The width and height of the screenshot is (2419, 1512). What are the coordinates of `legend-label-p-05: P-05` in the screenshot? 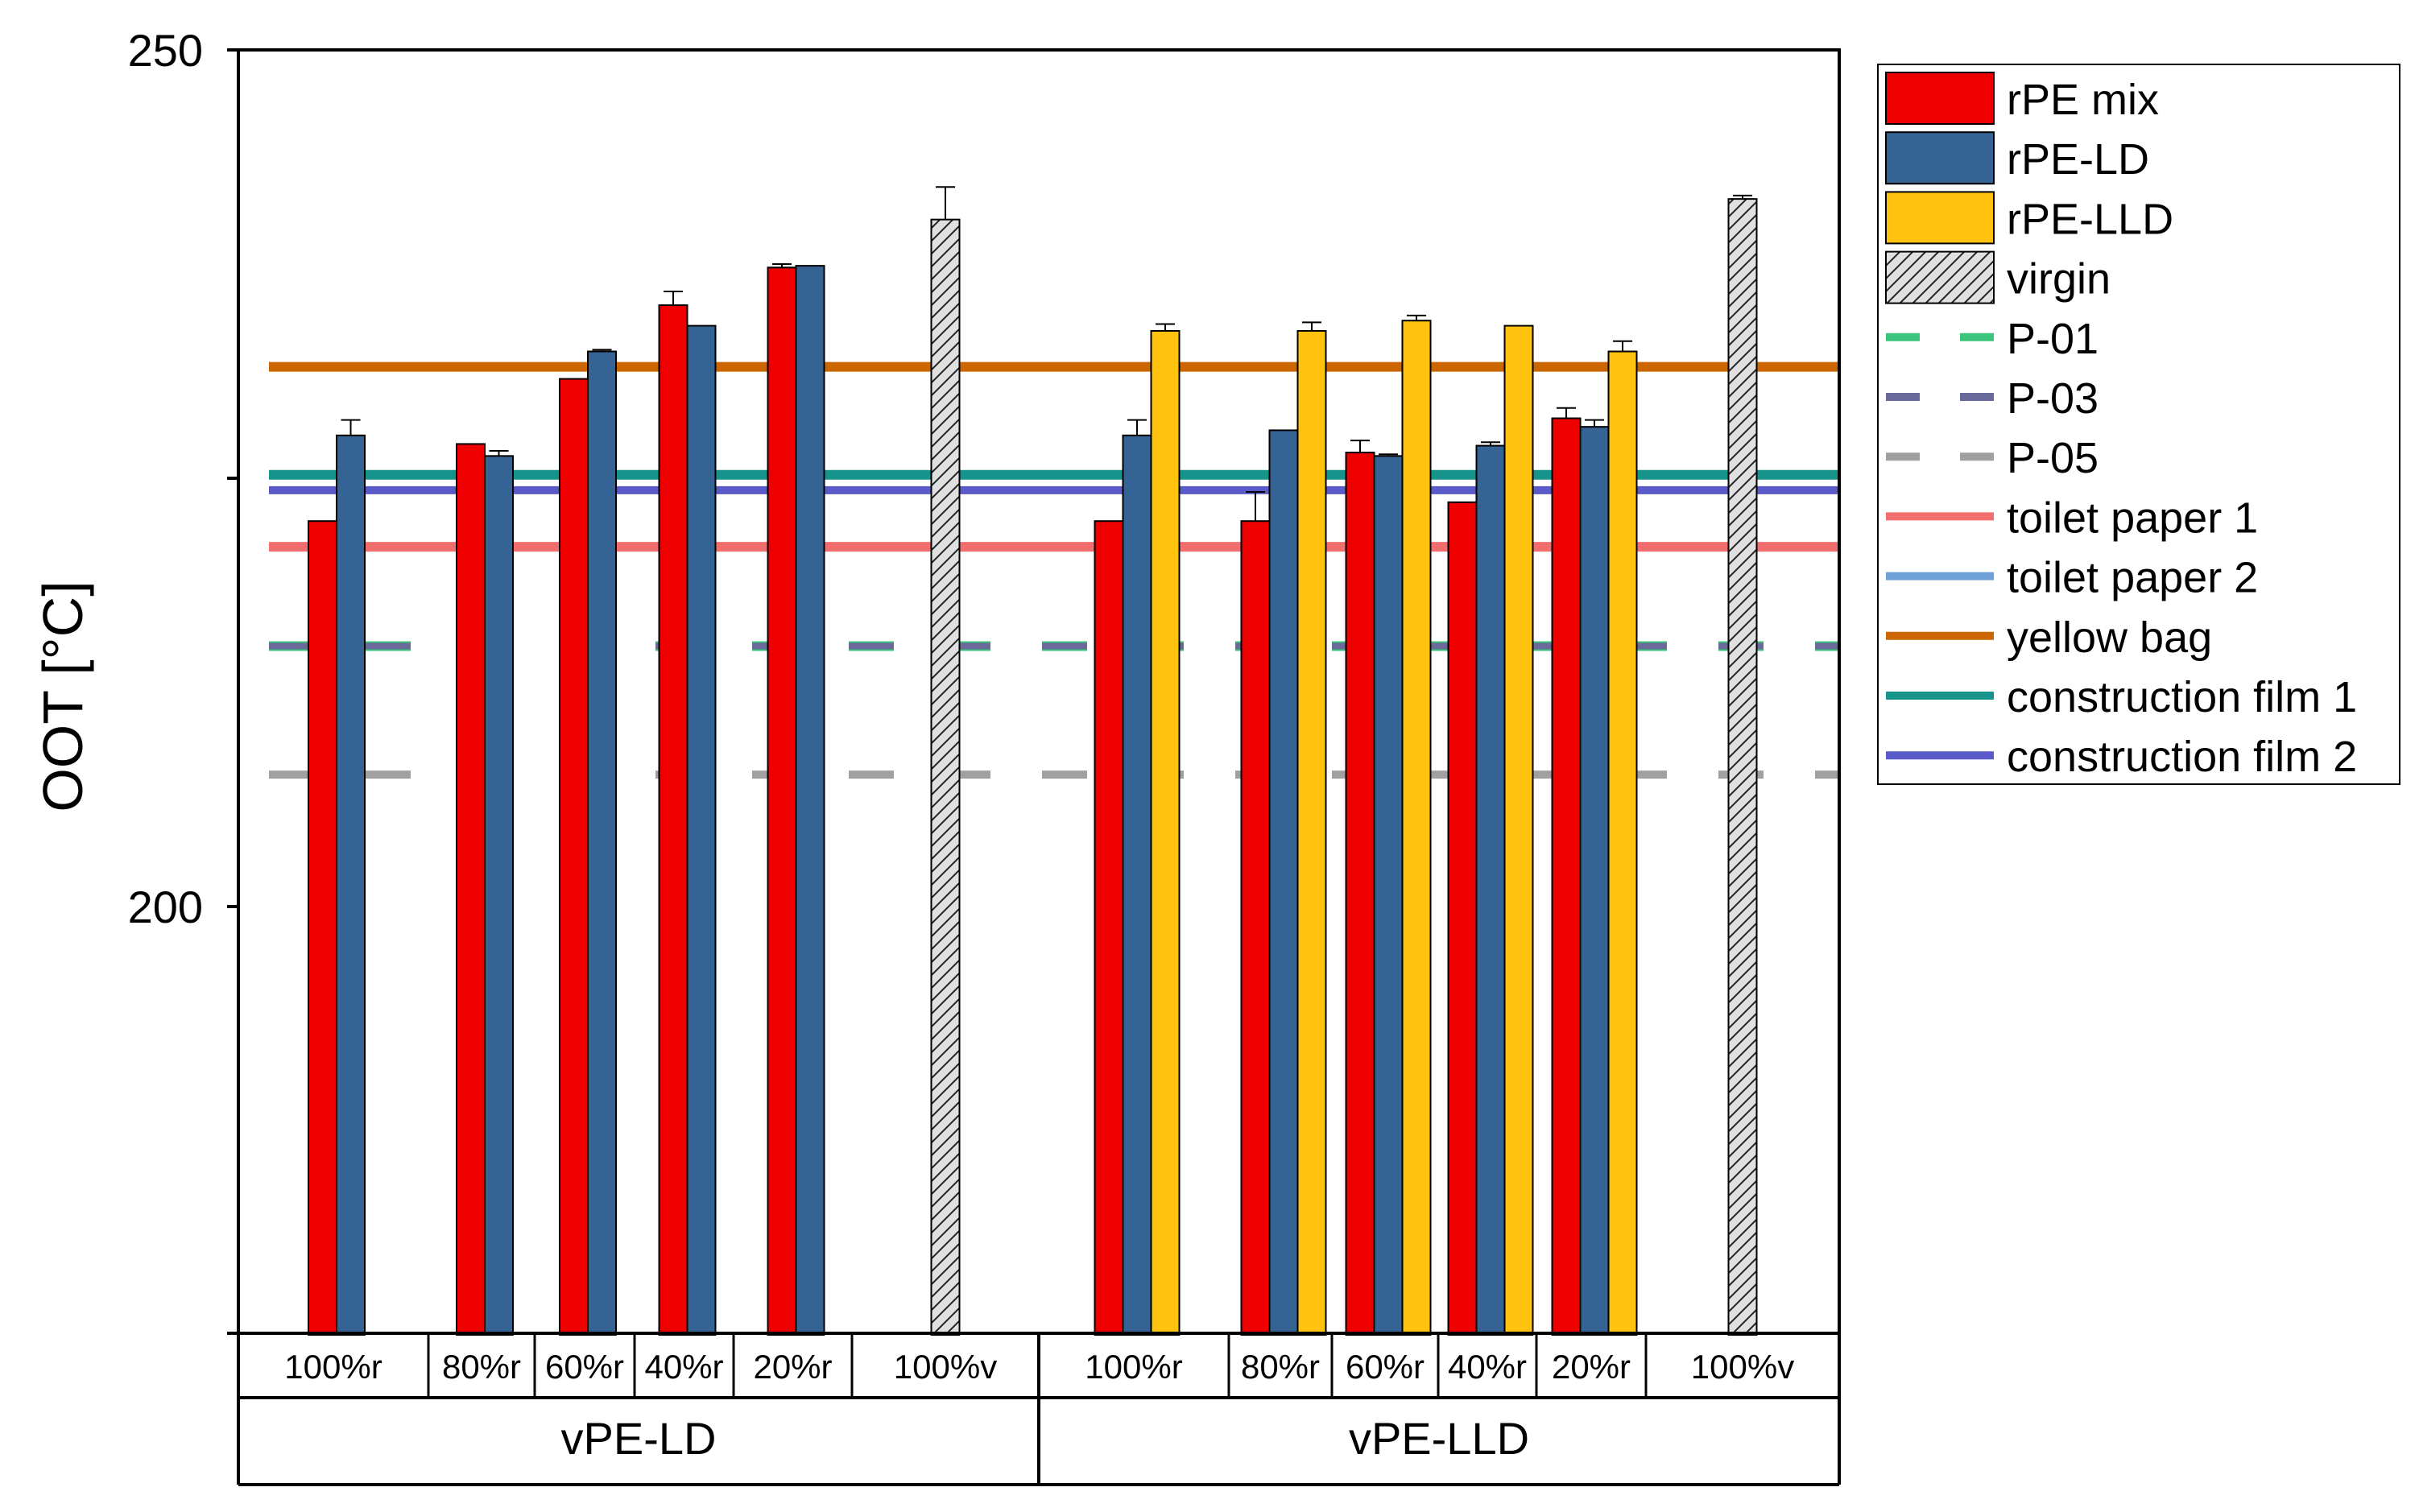 It's located at (2053, 458).